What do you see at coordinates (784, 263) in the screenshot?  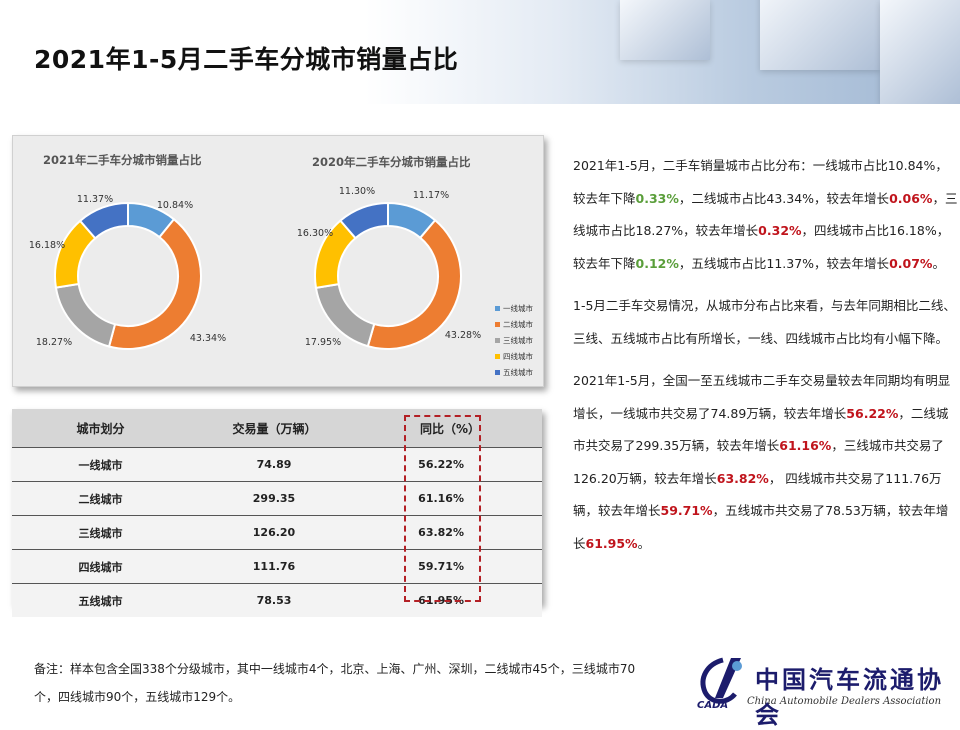 I see `text-segment: ，五线城市占比11.37%，较去年增长` at bounding box center [784, 263].